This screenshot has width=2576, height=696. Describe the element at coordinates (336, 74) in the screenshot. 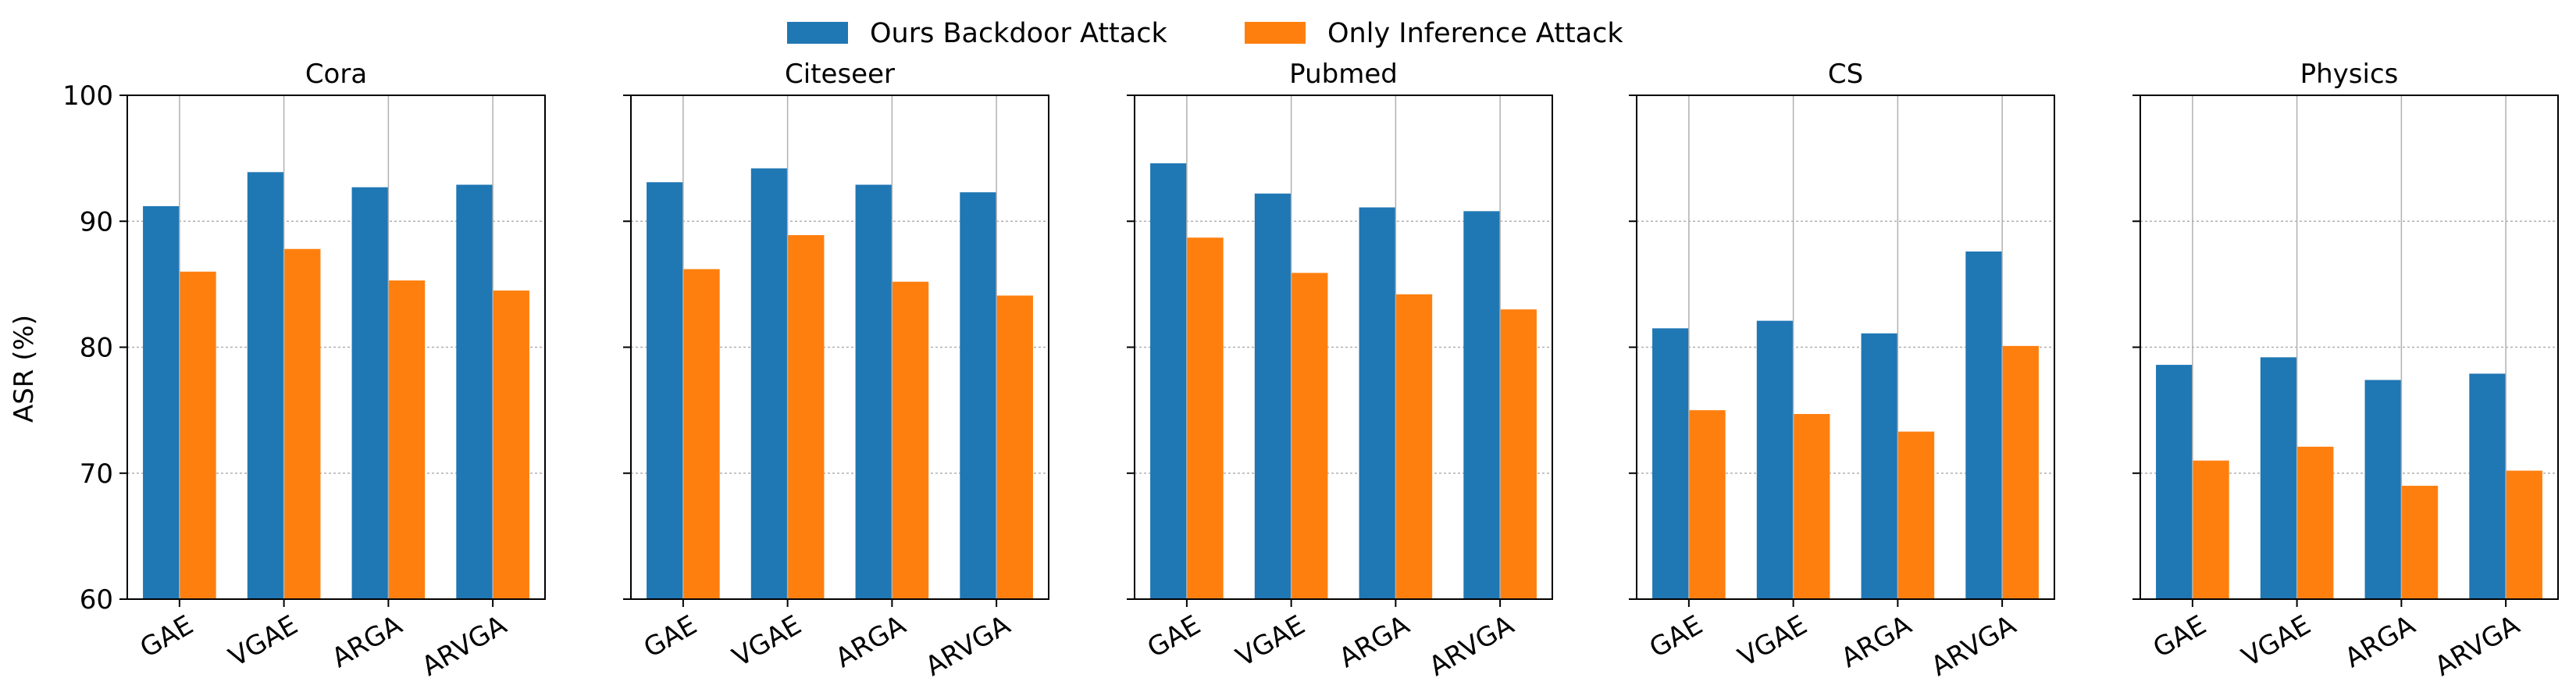

I see `panel-title: Cora` at that location.